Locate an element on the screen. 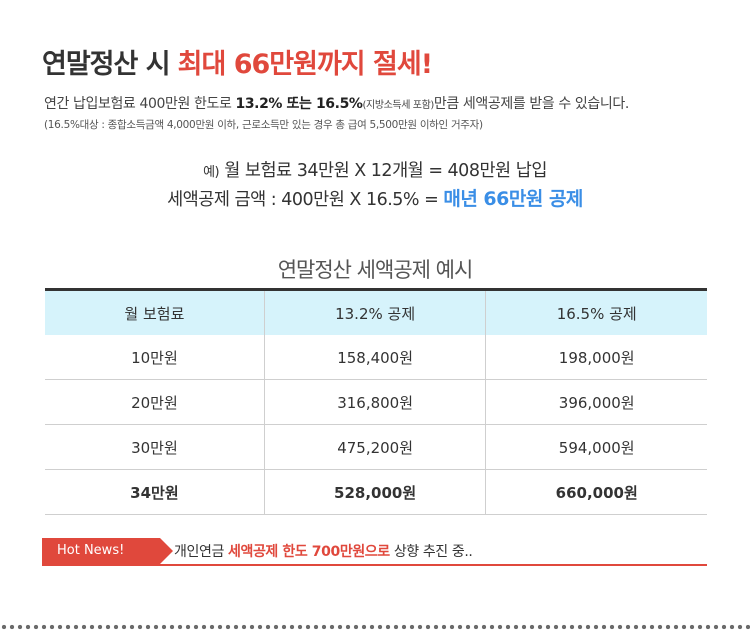 Image resolution: width=750 pixels, height=631 pixels. table-cell: 316,800원 is located at coordinates (374, 402).